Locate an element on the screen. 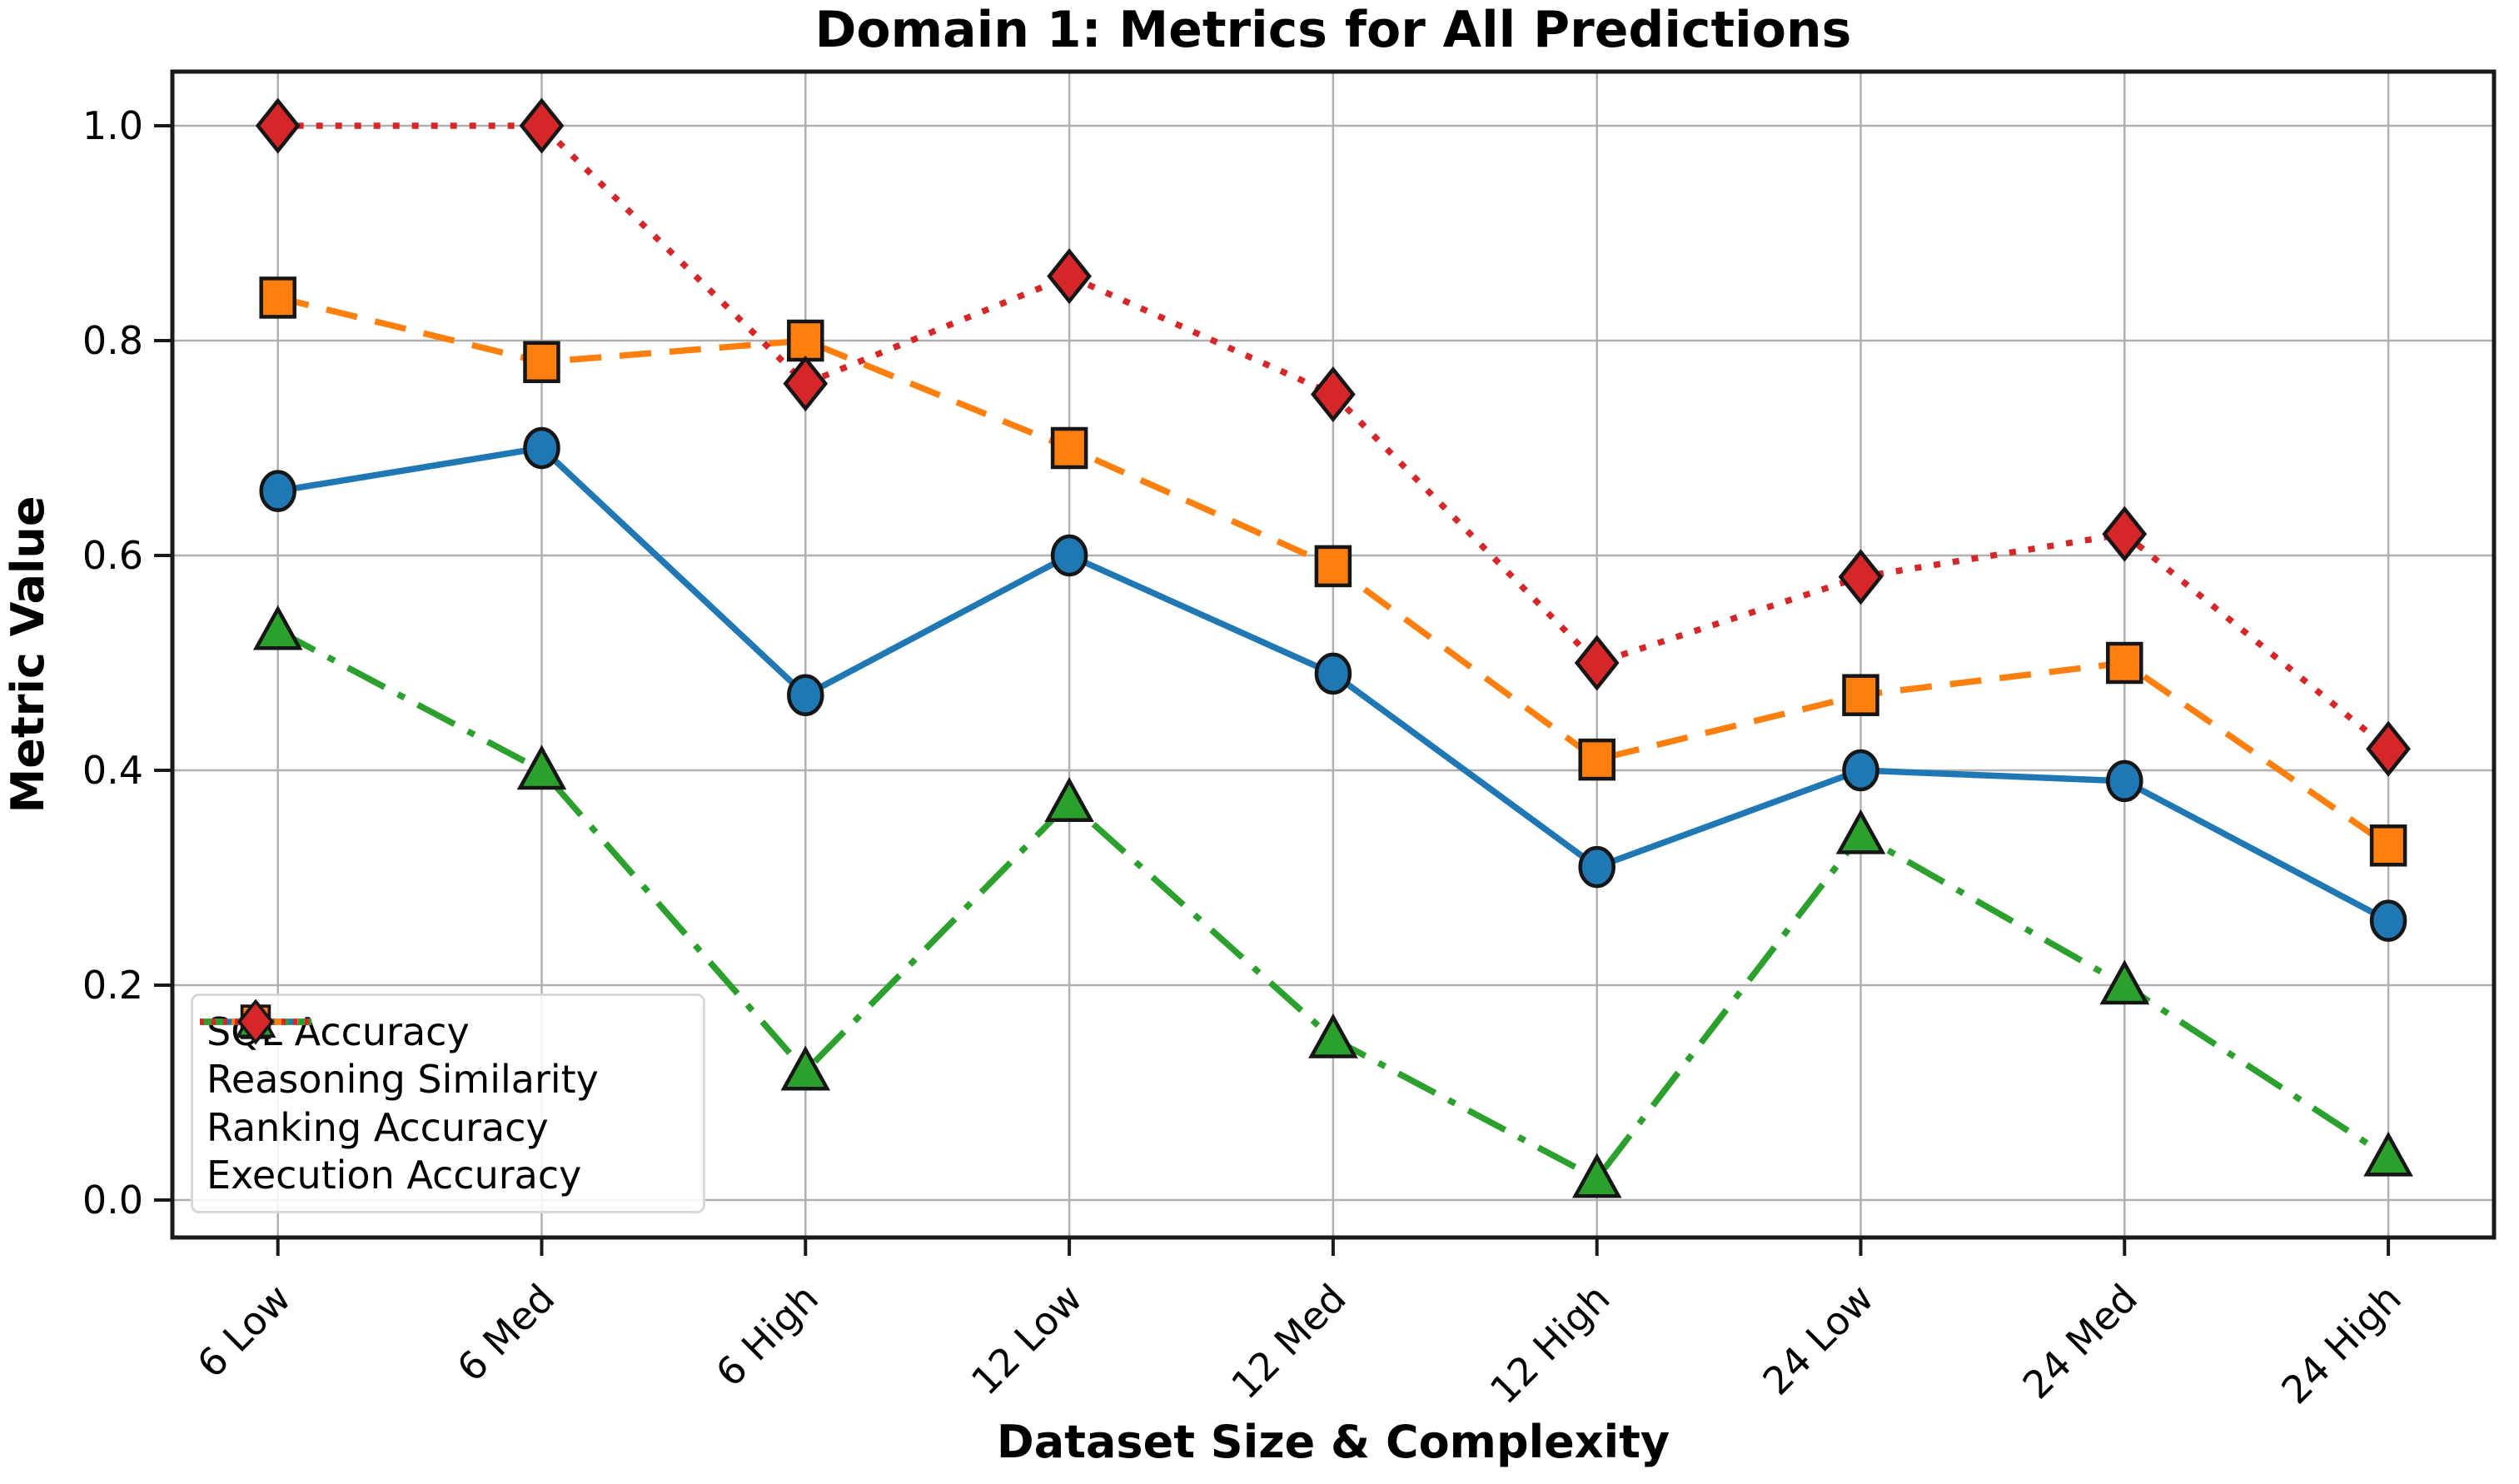 The height and width of the screenshot is (1484, 2519). y-axis-label: Metric Value is located at coordinates (28, 655).